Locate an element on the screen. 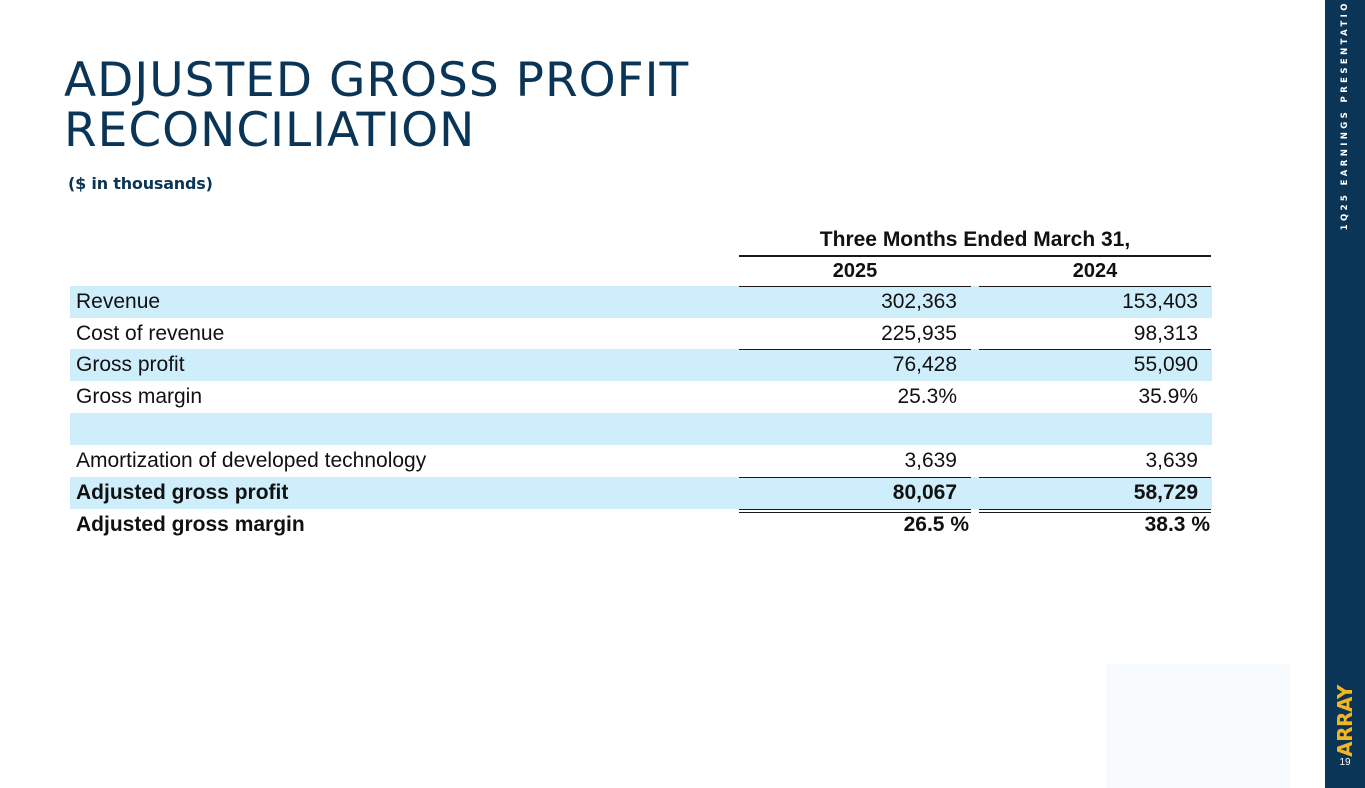 Image resolution: width=1365 pixels, height=788 pixels. table-row-revenue: Revenue 302,363 153,403 is located at coordinates (641, 302).